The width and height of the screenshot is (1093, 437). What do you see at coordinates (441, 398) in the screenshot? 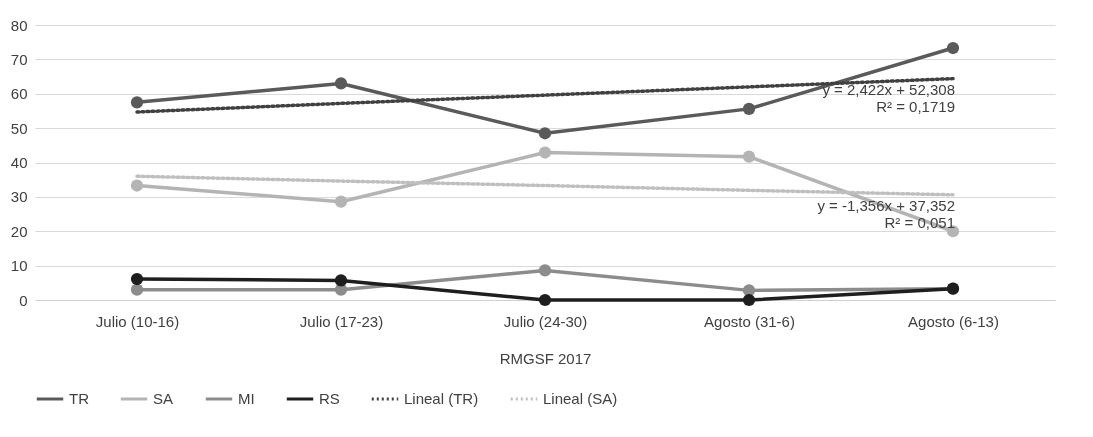
I see `legend-label: Lineal (TR)` at bounding box center [441, 398].